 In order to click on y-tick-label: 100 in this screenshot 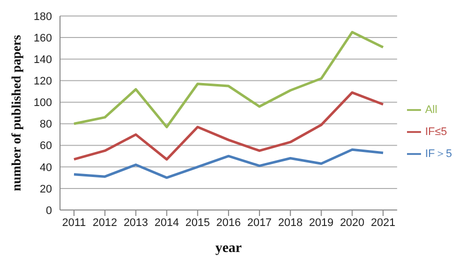, I will do `click(43, 103)`.